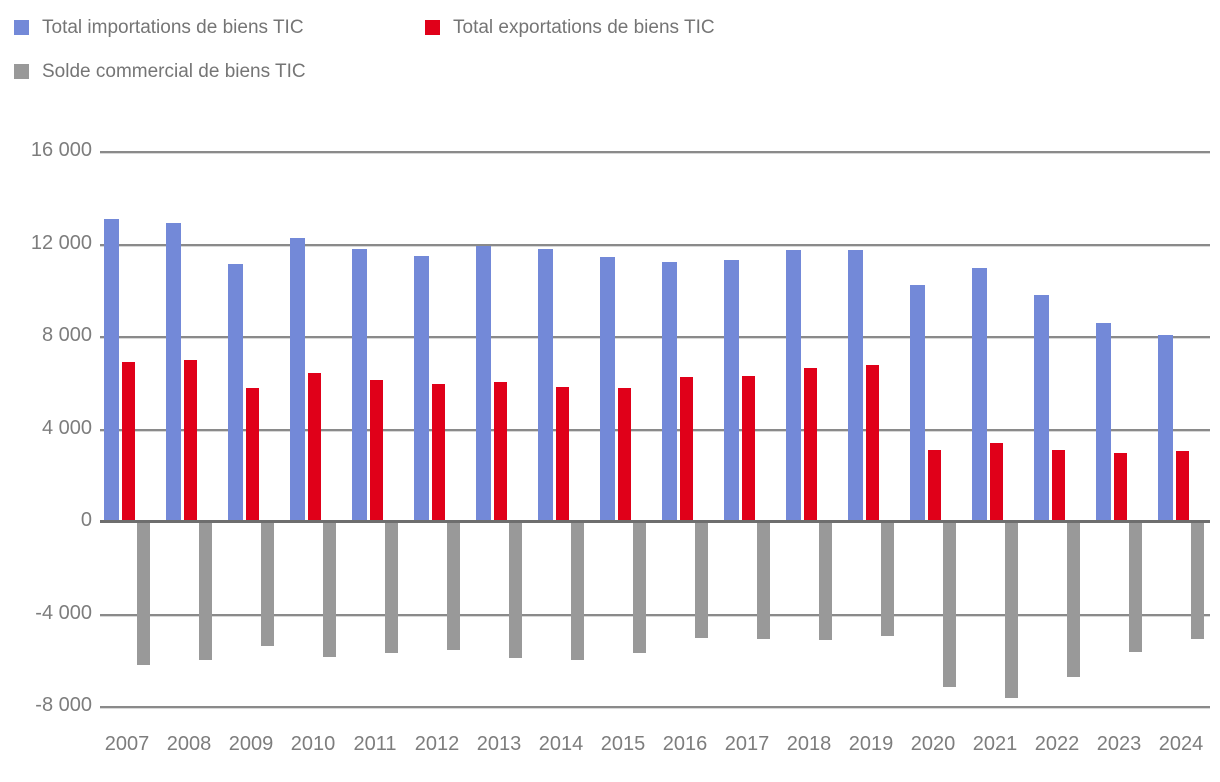 The height and width of the screenshot is (782, 1220). I want to click on bar-solde-2021, so click(1011, 610).